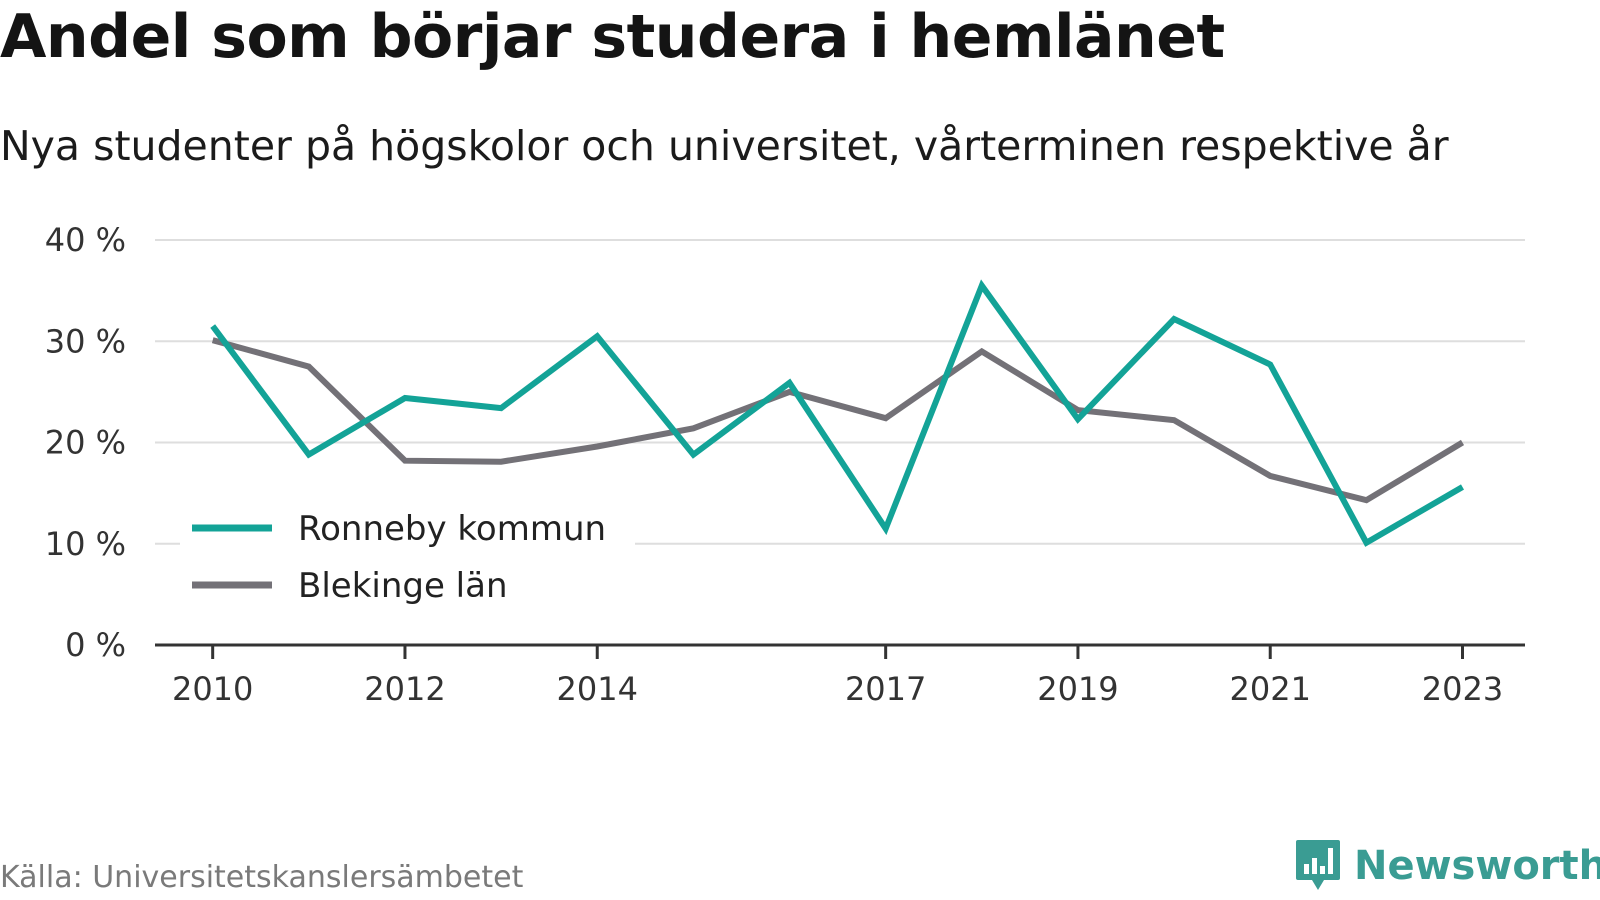 The height and width of the screenshot is (900, 1600). What do you see at coordinates (840, 675) in the screenshot?
I see `x-axis: 2010 2012 2014 2017 2019 2021 2023` at bounding box center [840, 675].